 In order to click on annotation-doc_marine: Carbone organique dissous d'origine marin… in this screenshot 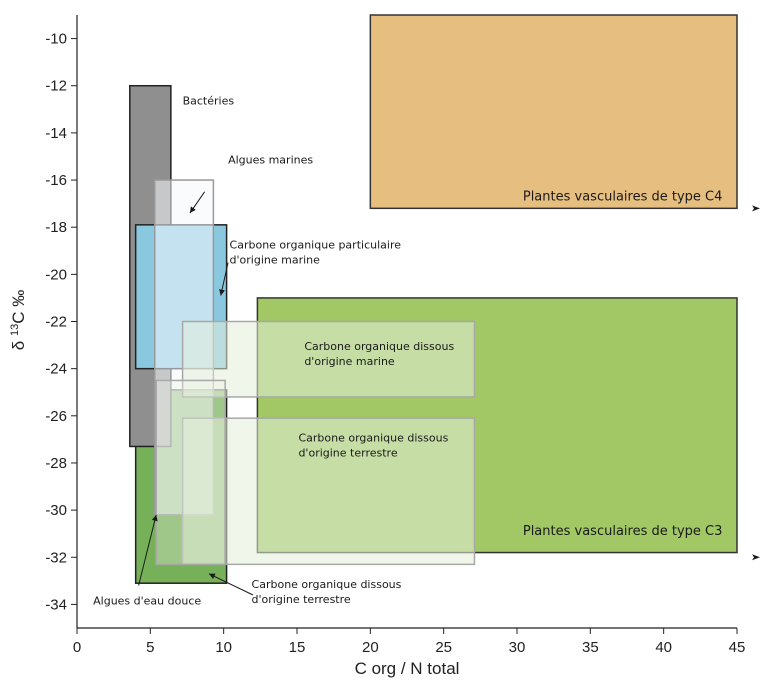, I will do `click(379, 354)`.